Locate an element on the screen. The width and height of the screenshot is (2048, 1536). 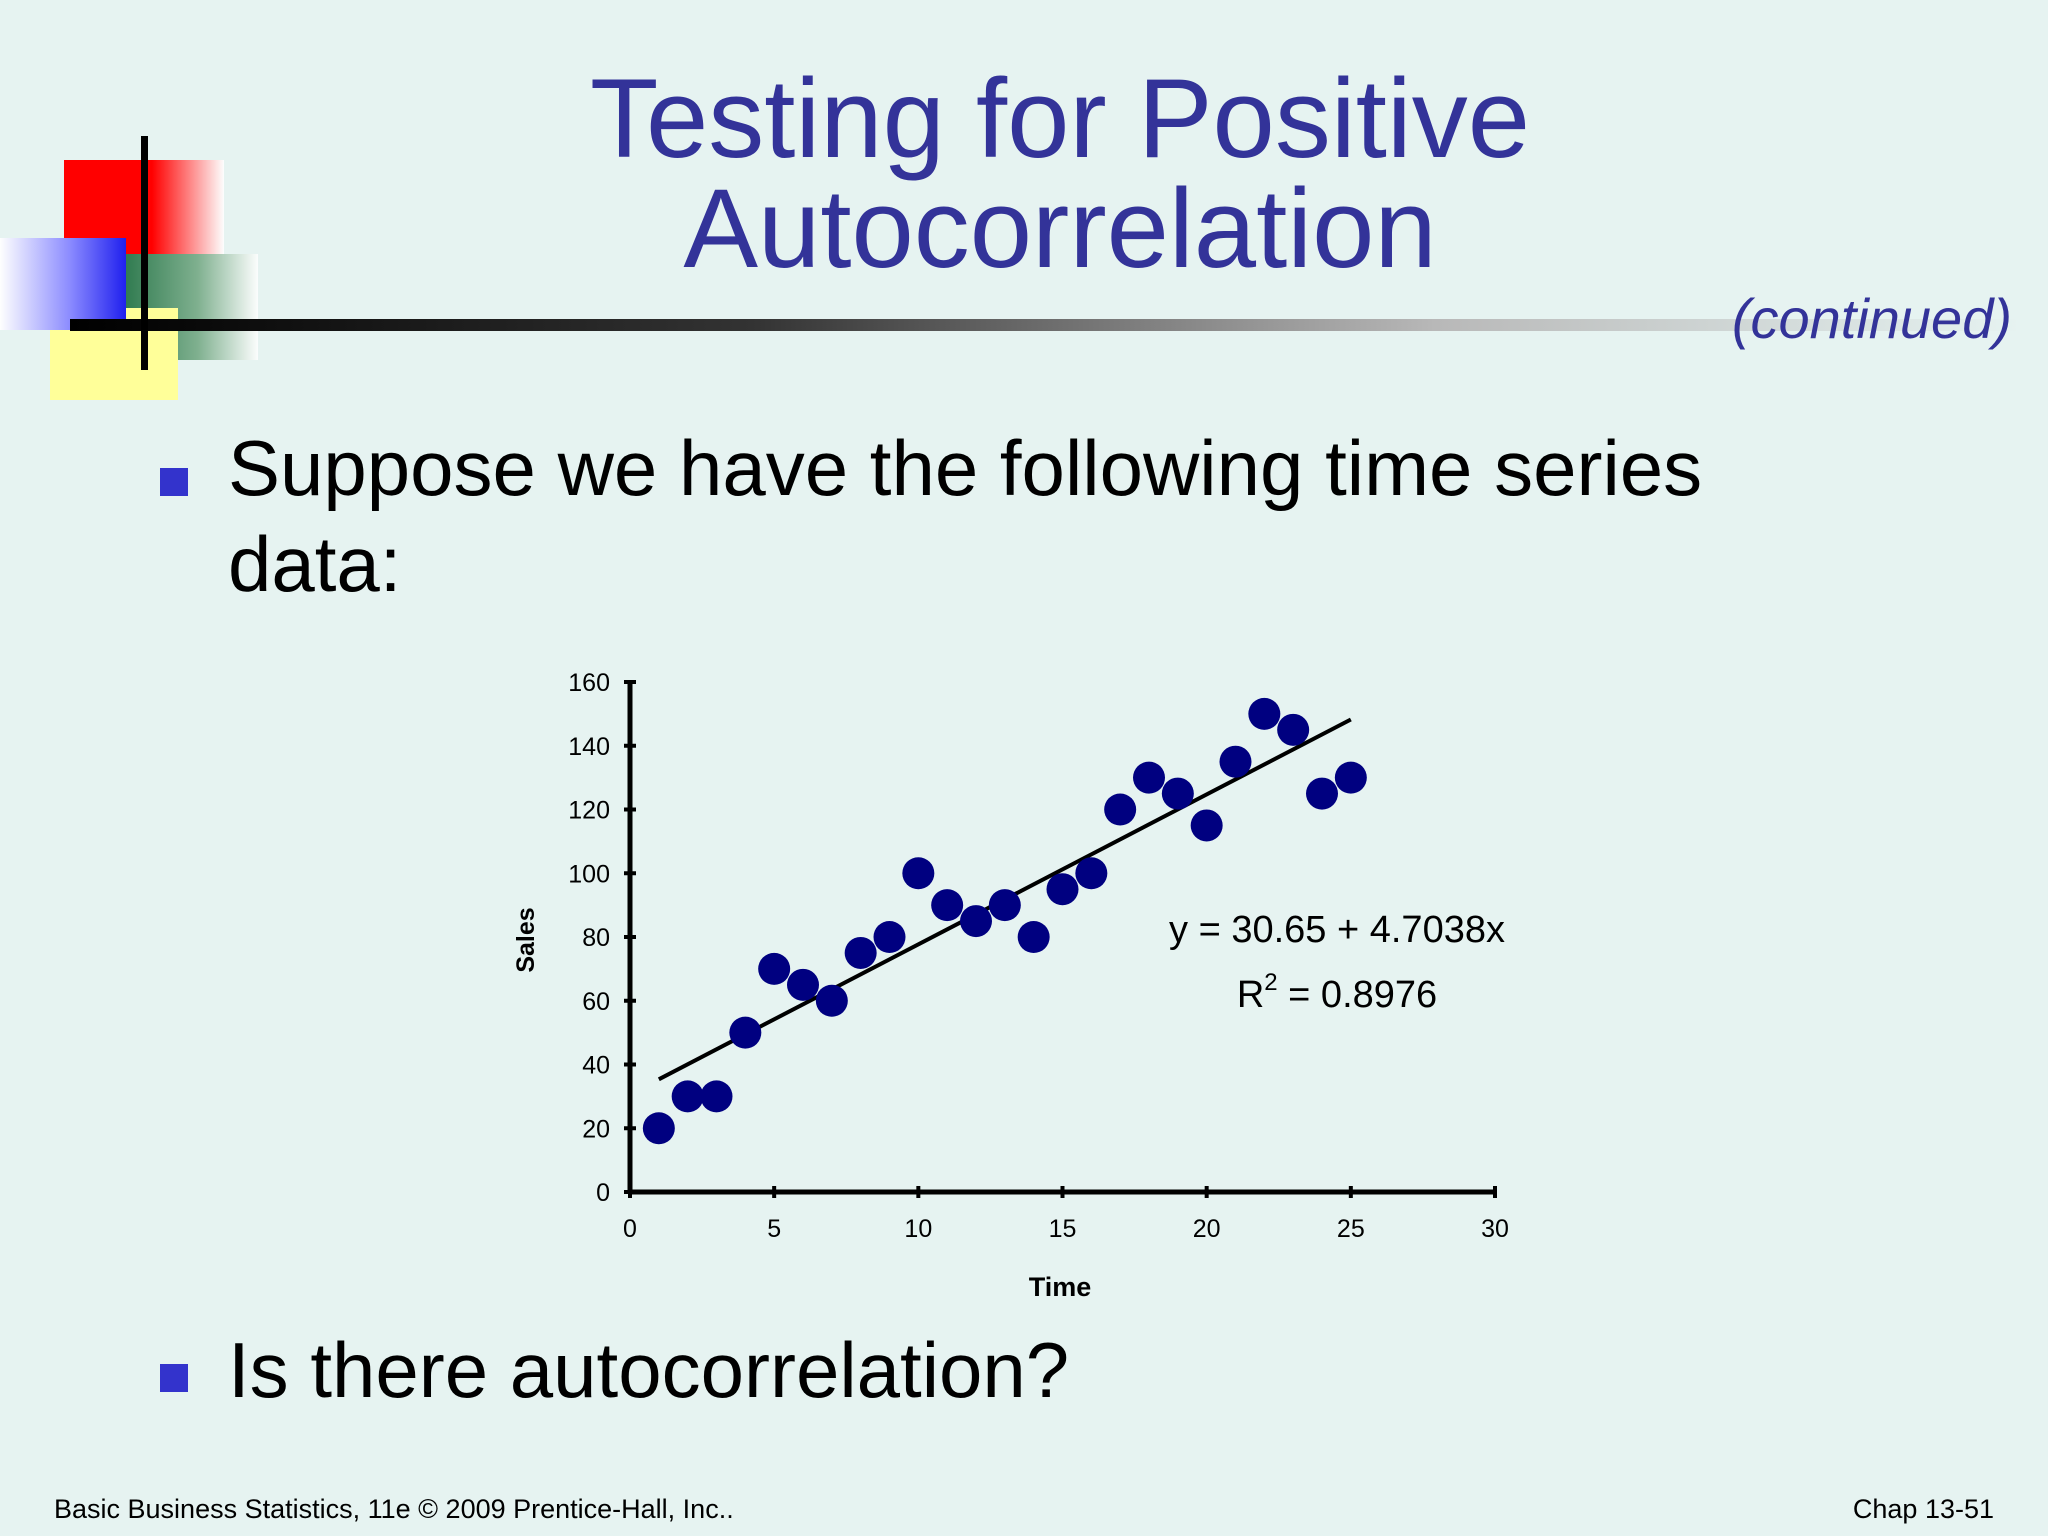
data-points is located at coordinates (1004, 921).